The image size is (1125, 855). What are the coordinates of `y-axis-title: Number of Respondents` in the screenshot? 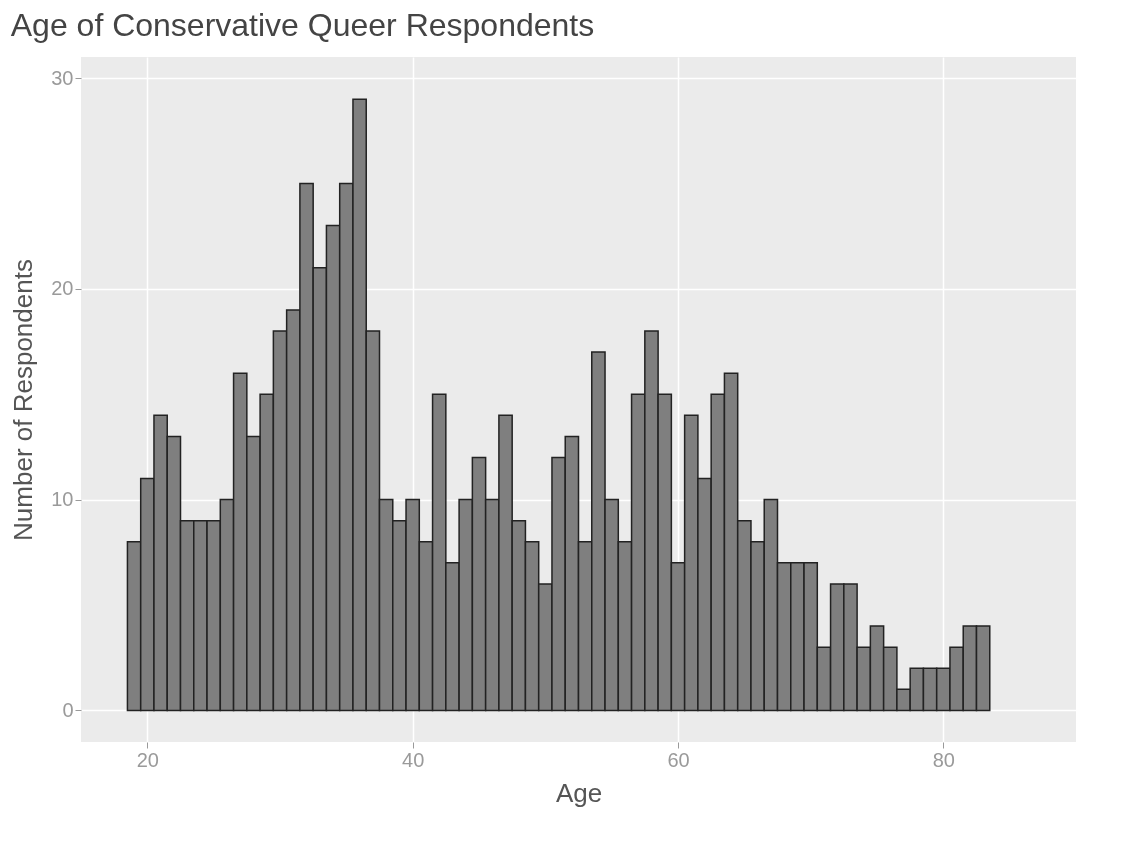 It's located at (23, 400).